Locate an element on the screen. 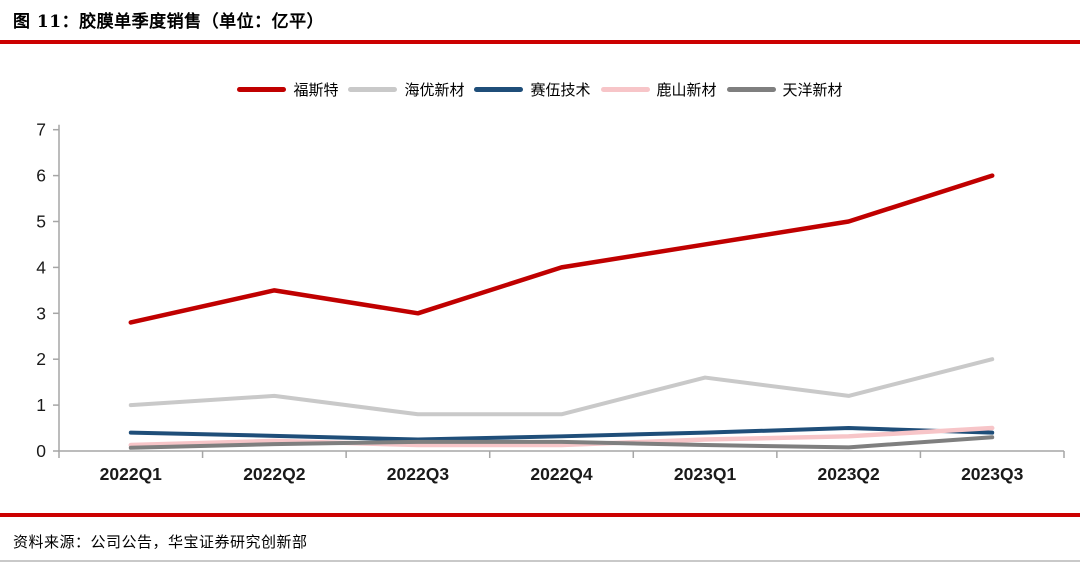 This screenshot has width=1080, height=565. y-tick-label: 2 is located at coordinates (41, 359).